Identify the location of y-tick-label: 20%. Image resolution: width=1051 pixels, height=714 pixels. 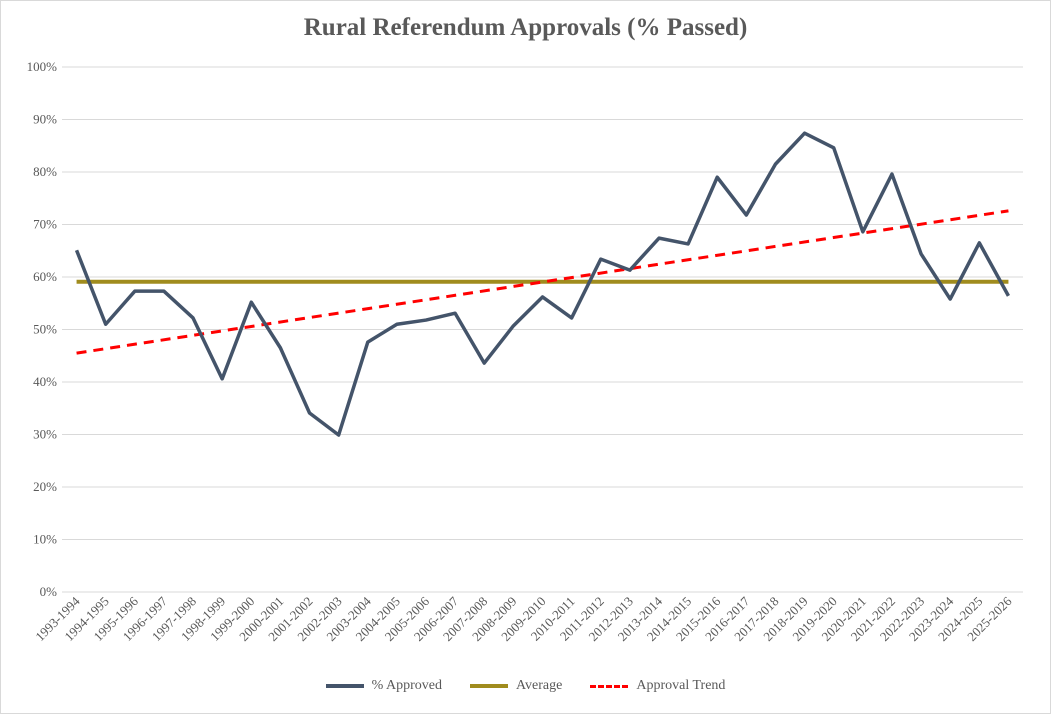
(45, 486).